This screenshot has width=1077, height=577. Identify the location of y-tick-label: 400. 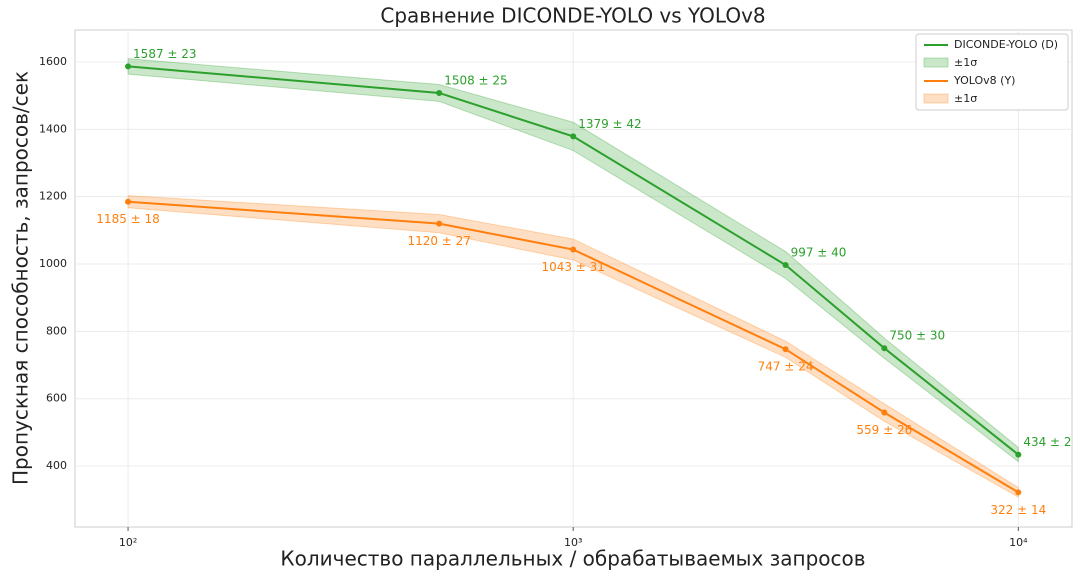
(56, 465).